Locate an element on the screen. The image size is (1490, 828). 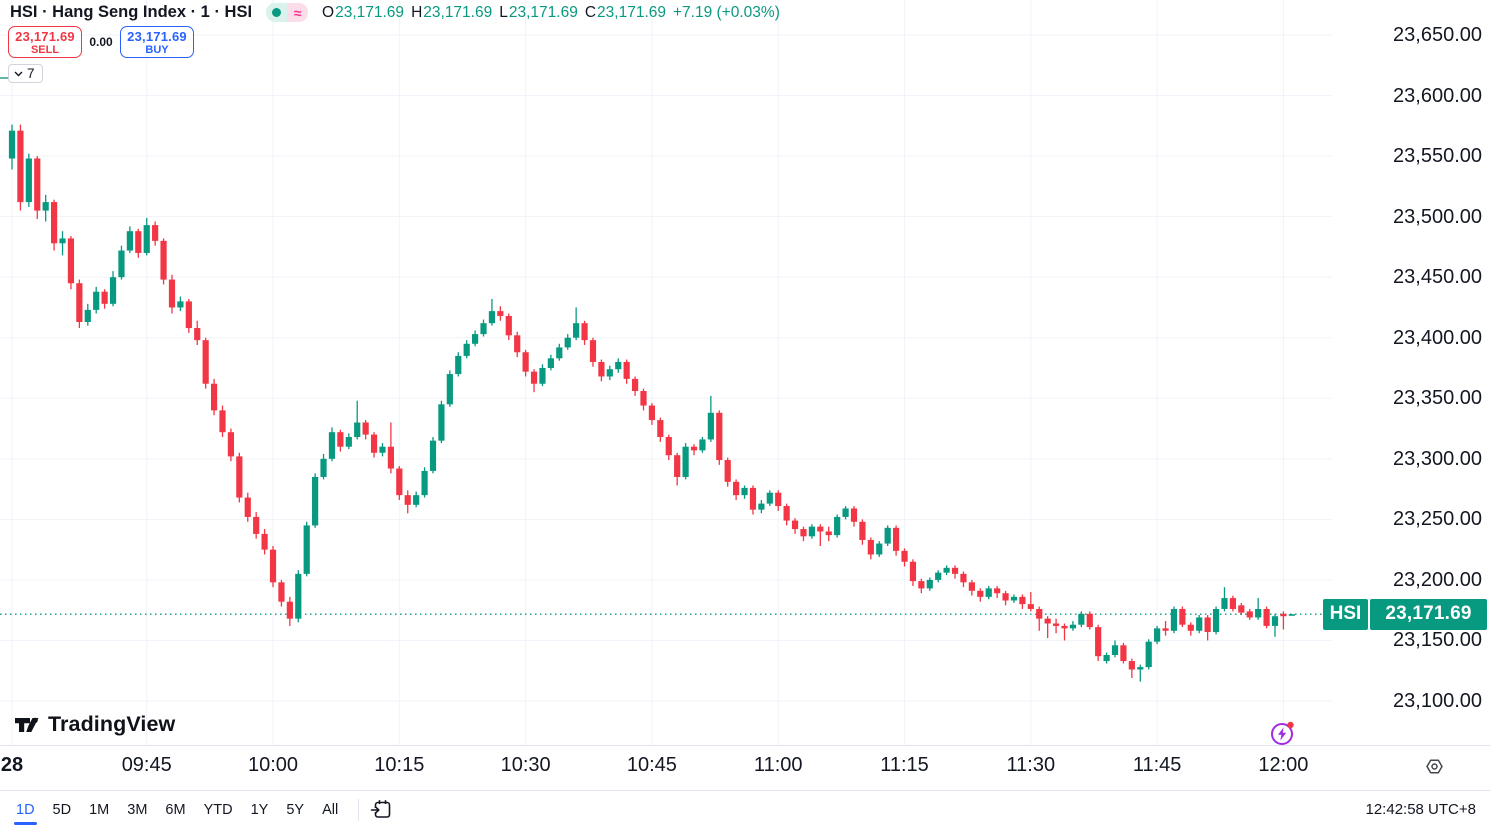
sell-button: 23,171.69 SELL is located at coordinates (45, 42).